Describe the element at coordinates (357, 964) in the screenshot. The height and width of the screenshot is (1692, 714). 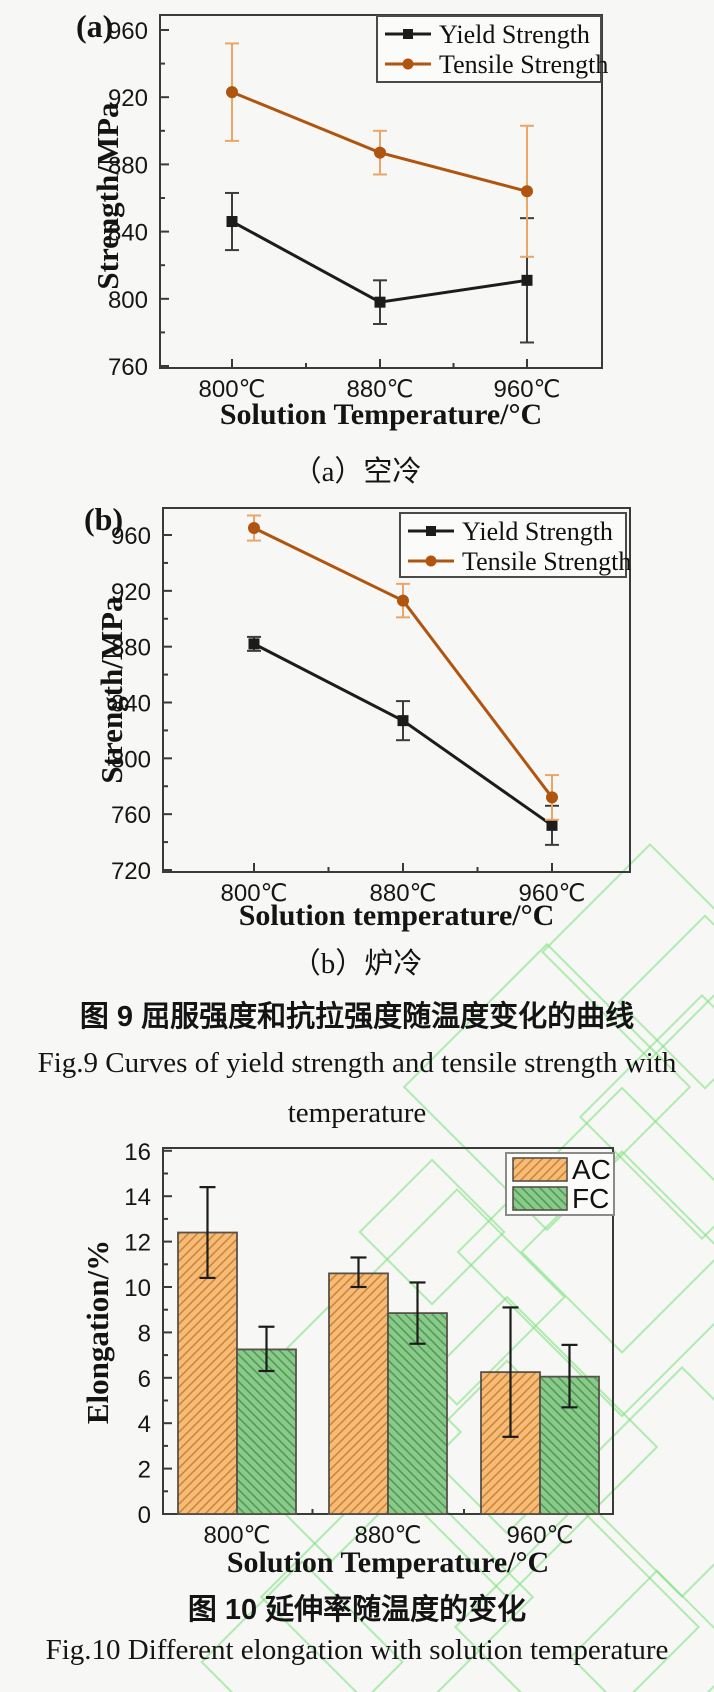
I see `sub-caption-b: （b）炉冷` at that location.